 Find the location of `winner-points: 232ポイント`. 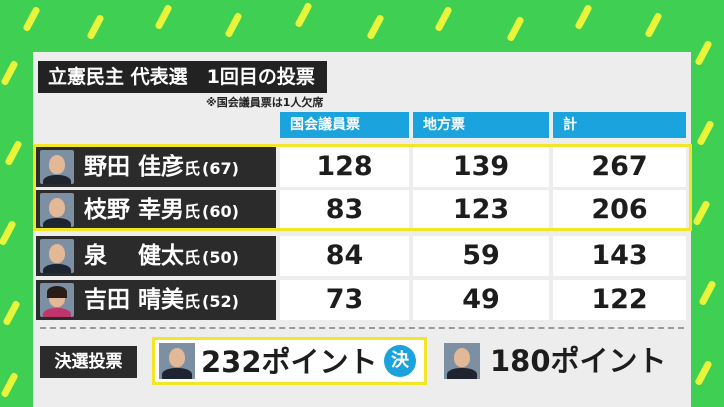

winner-points: 232ポイント is located at coordinates (289, 362).